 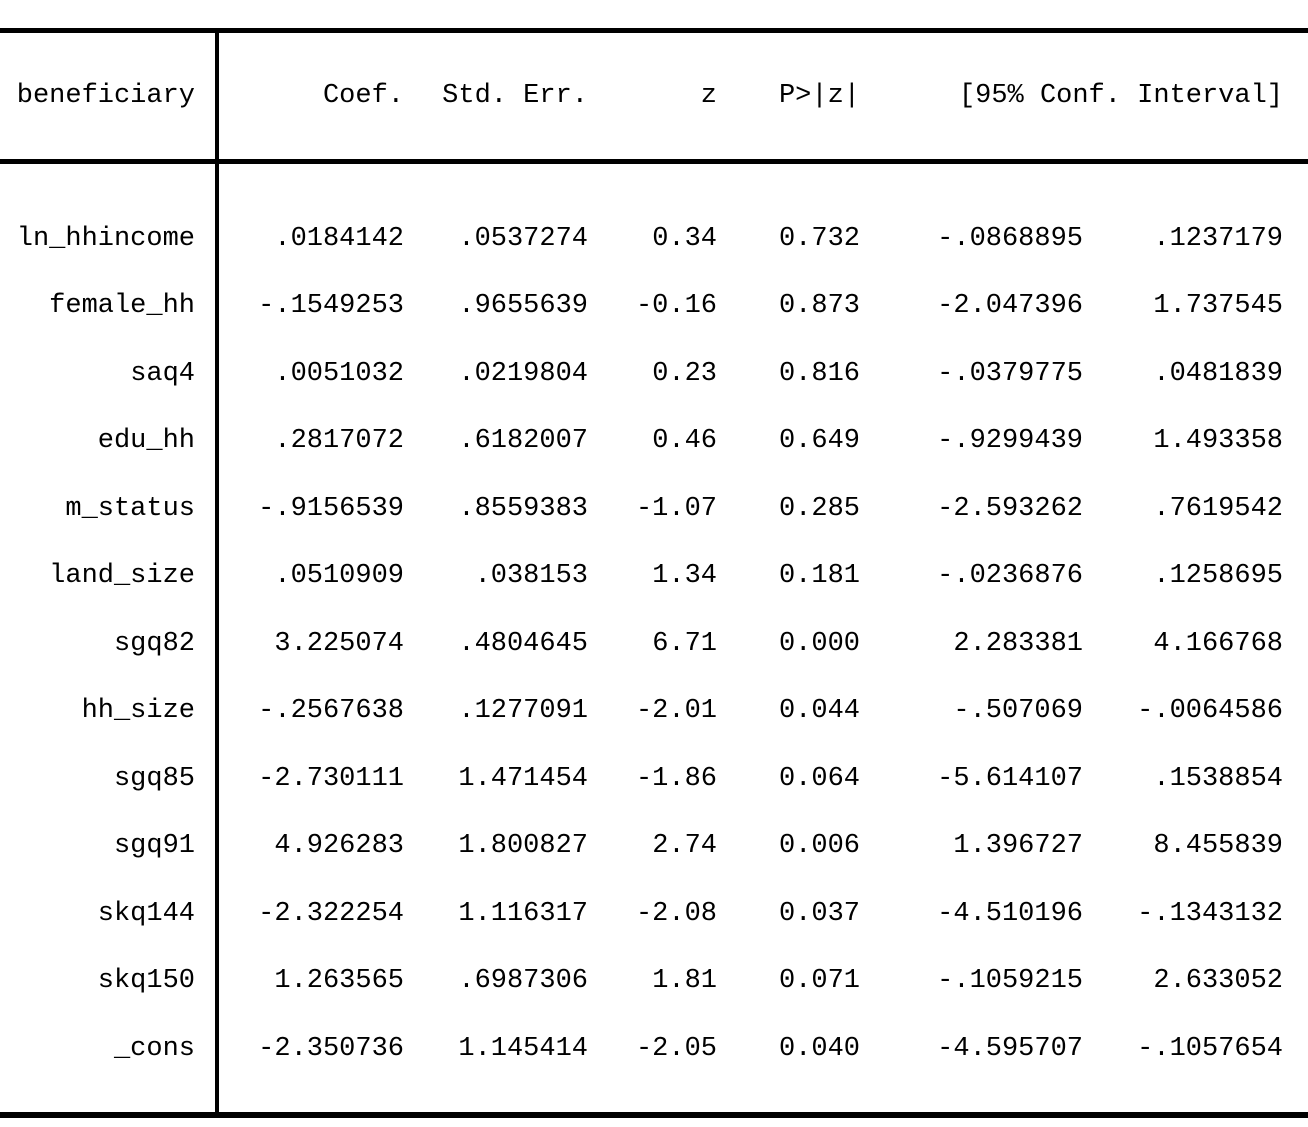 What do you see at coordinates (122, 306) in the screenshot?
I see `cell-variable: female_hh` at bounding box center [122, 306].